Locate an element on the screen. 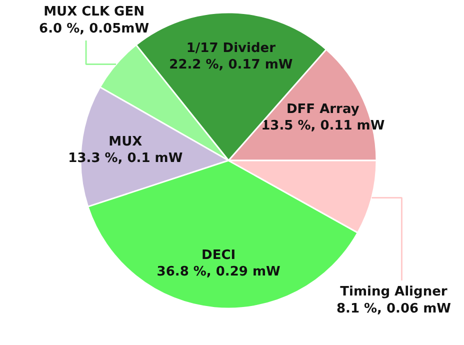 This screenshot has height=345, width=464. data-label: 8.1 %, 0.06 mW is located at coordinates (393, 309).